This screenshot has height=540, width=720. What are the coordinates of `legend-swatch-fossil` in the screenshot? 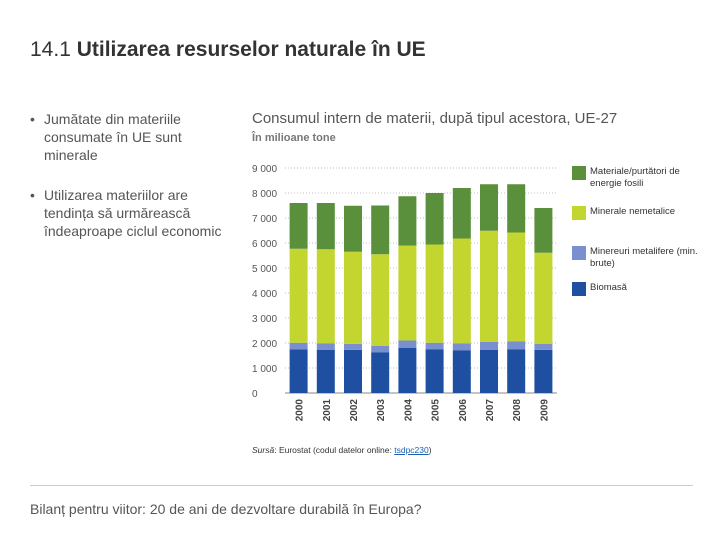 It's located at (579, 173).